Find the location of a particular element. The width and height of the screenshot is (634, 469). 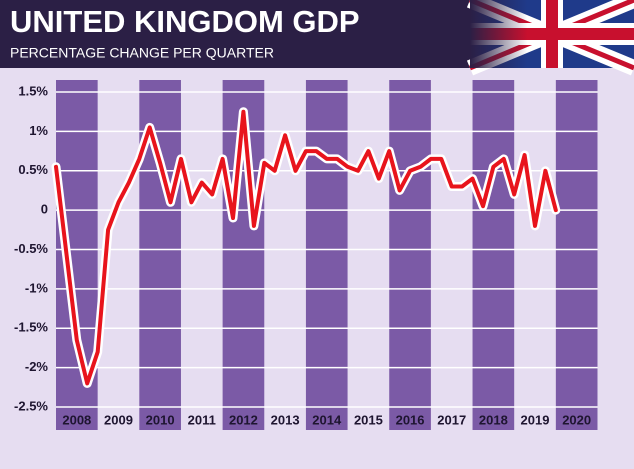

y-tick-label: -0.5% is located at coordinates (31, 248).